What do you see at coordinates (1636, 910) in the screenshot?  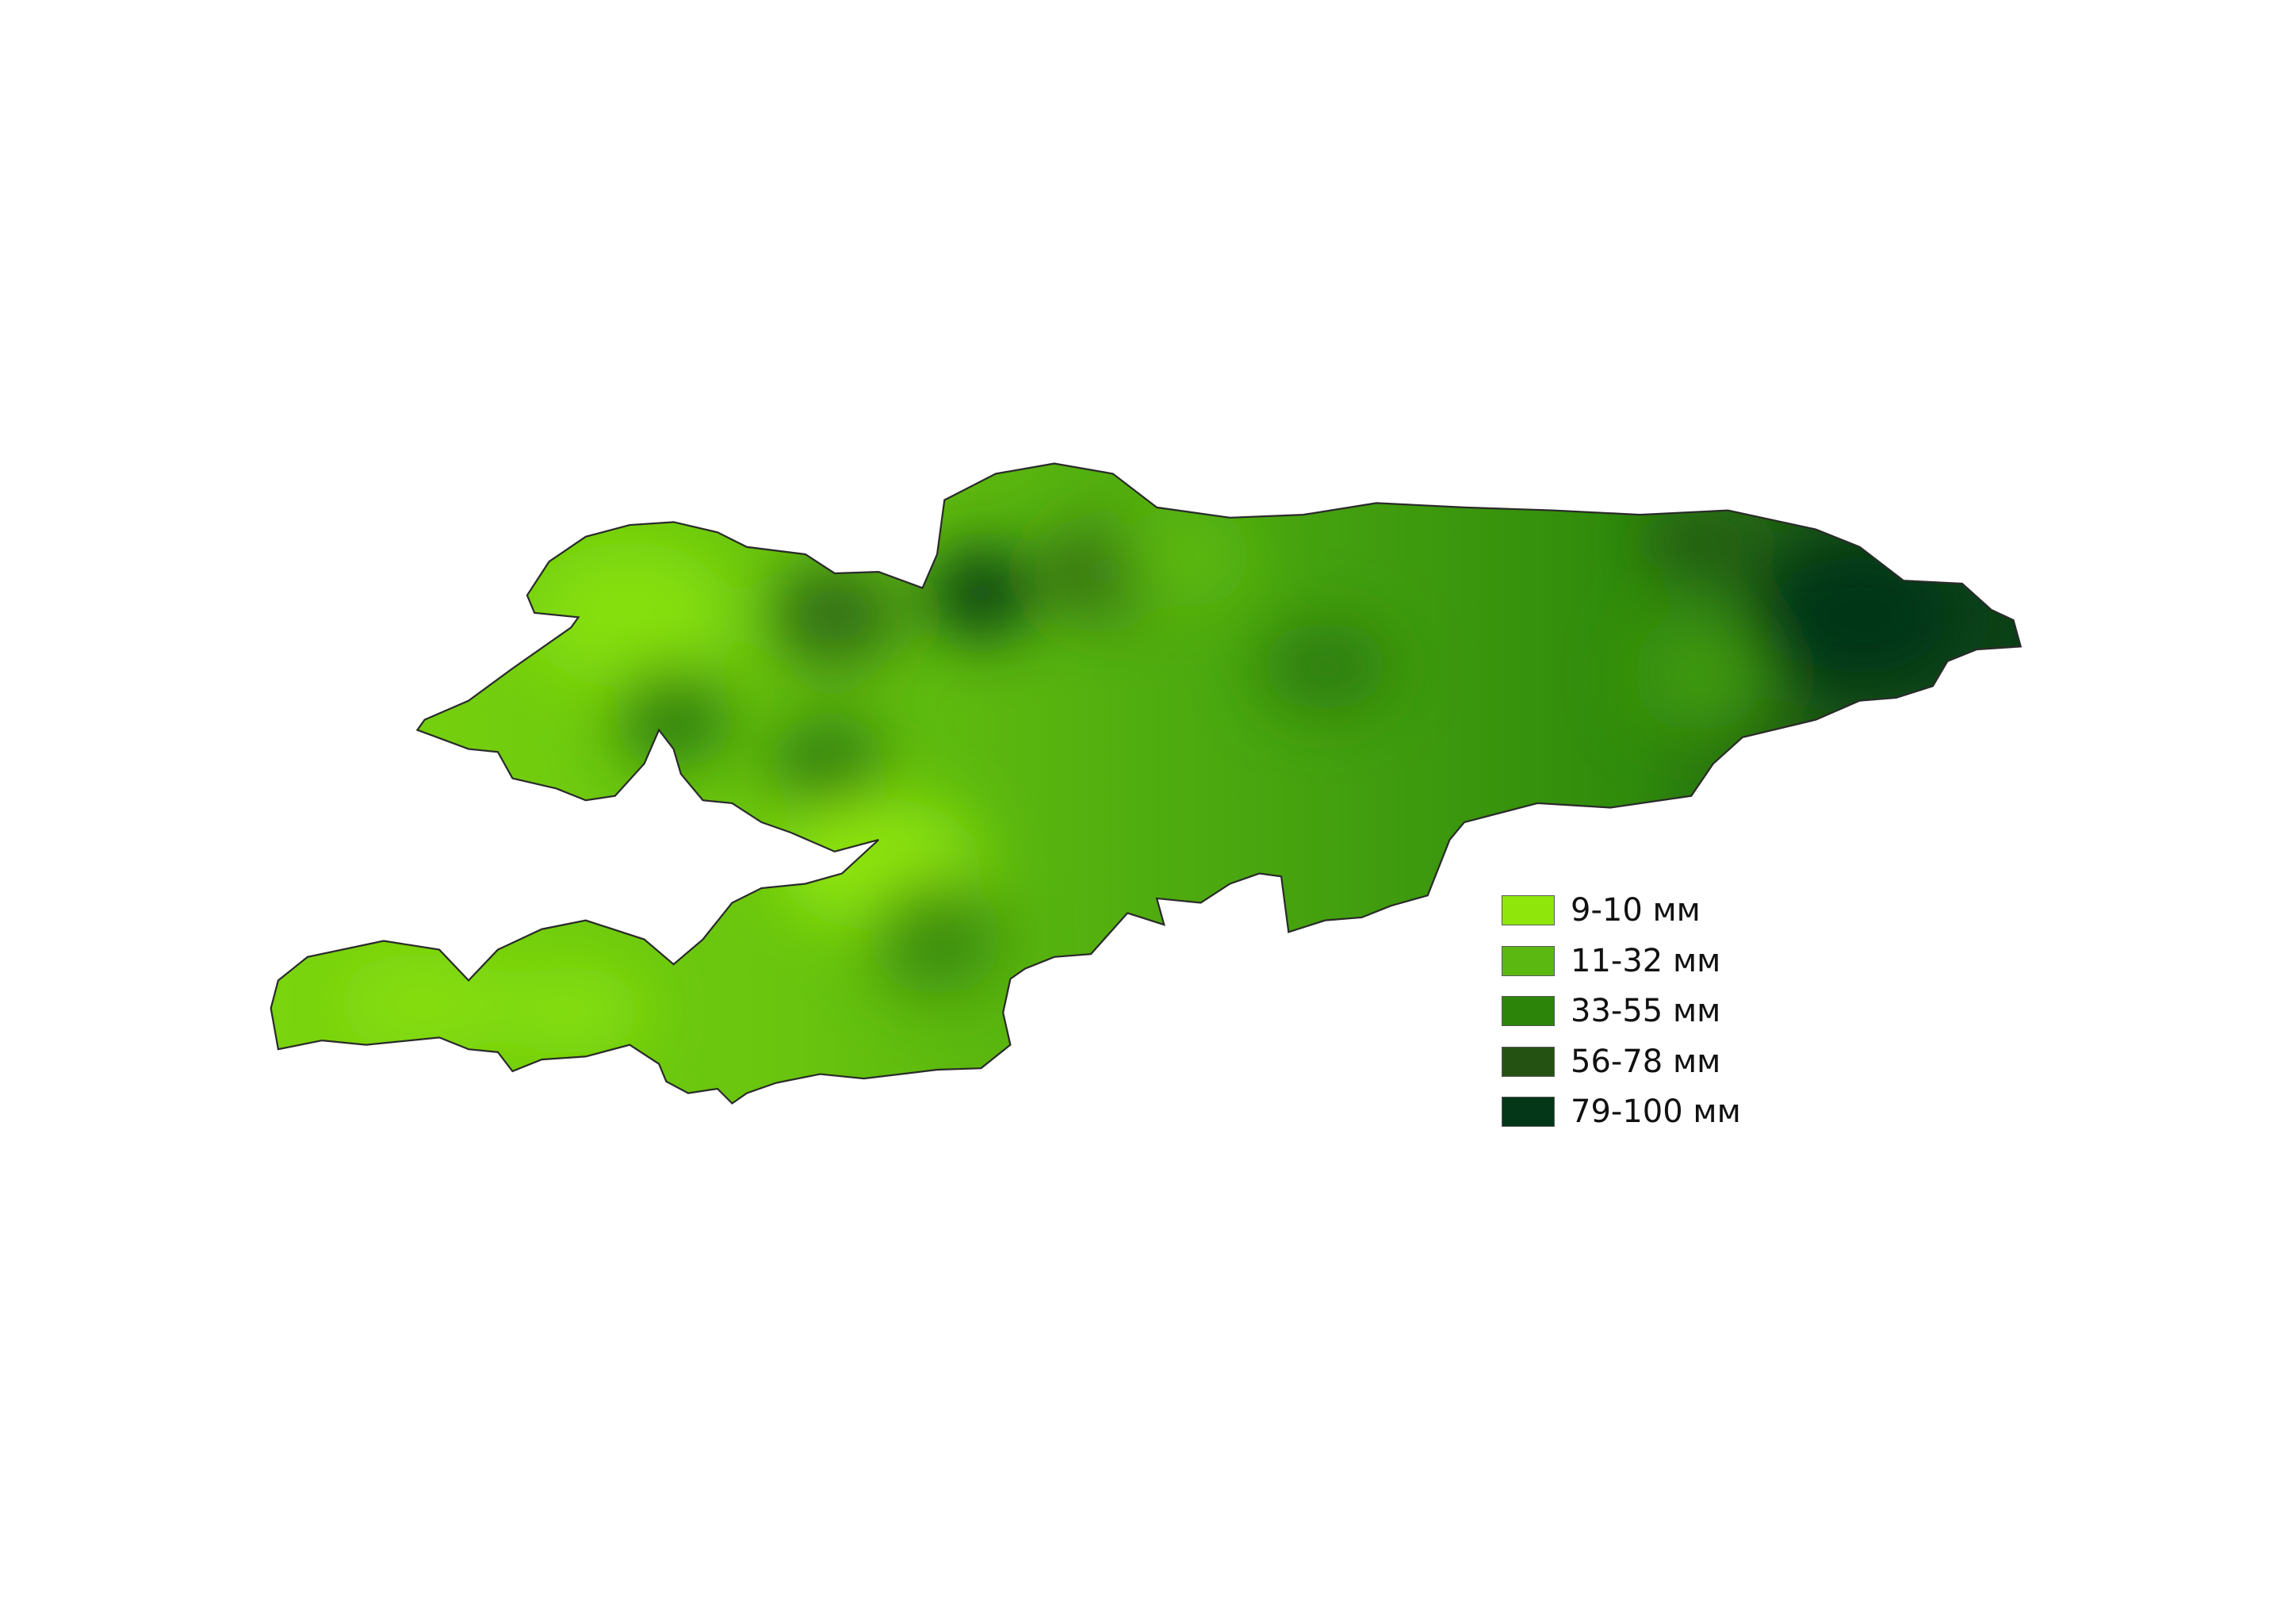 I see `legend-label: 9-10 мм` at bounding box center [1636, 910].